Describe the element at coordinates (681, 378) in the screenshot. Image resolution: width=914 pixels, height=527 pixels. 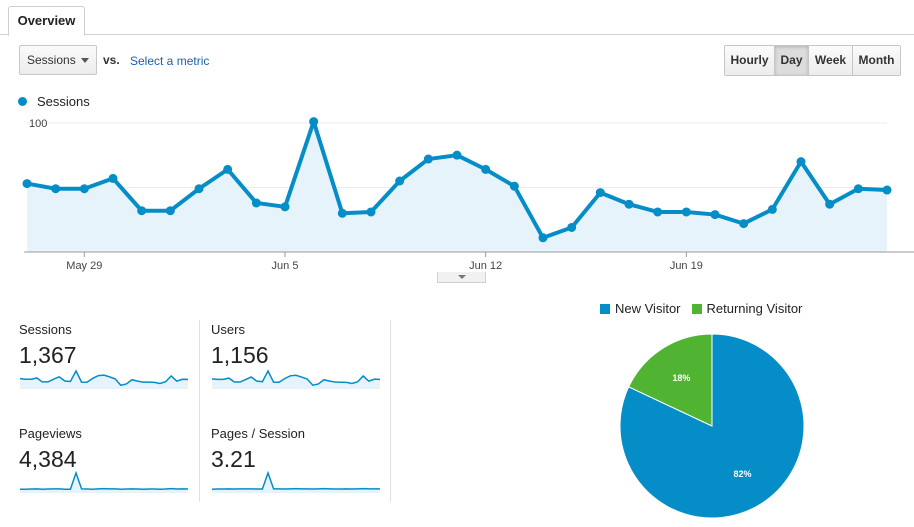
I see `pie-slice-label: 18%` at that location.